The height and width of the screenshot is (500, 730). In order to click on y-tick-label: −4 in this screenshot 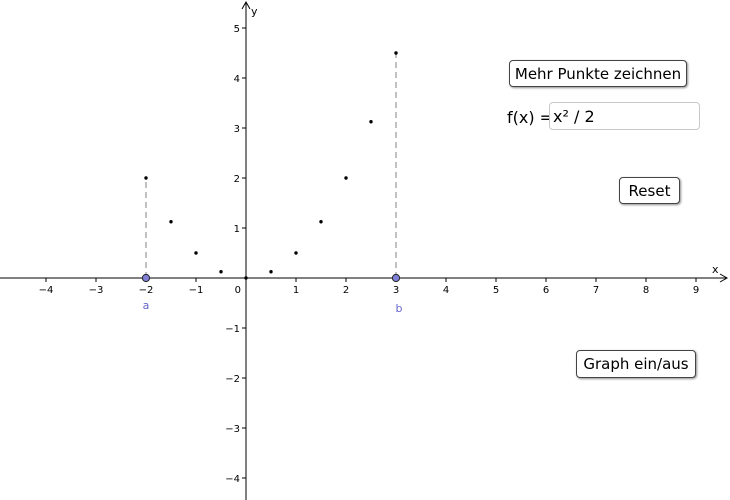, I will do `click(232, 479)`.